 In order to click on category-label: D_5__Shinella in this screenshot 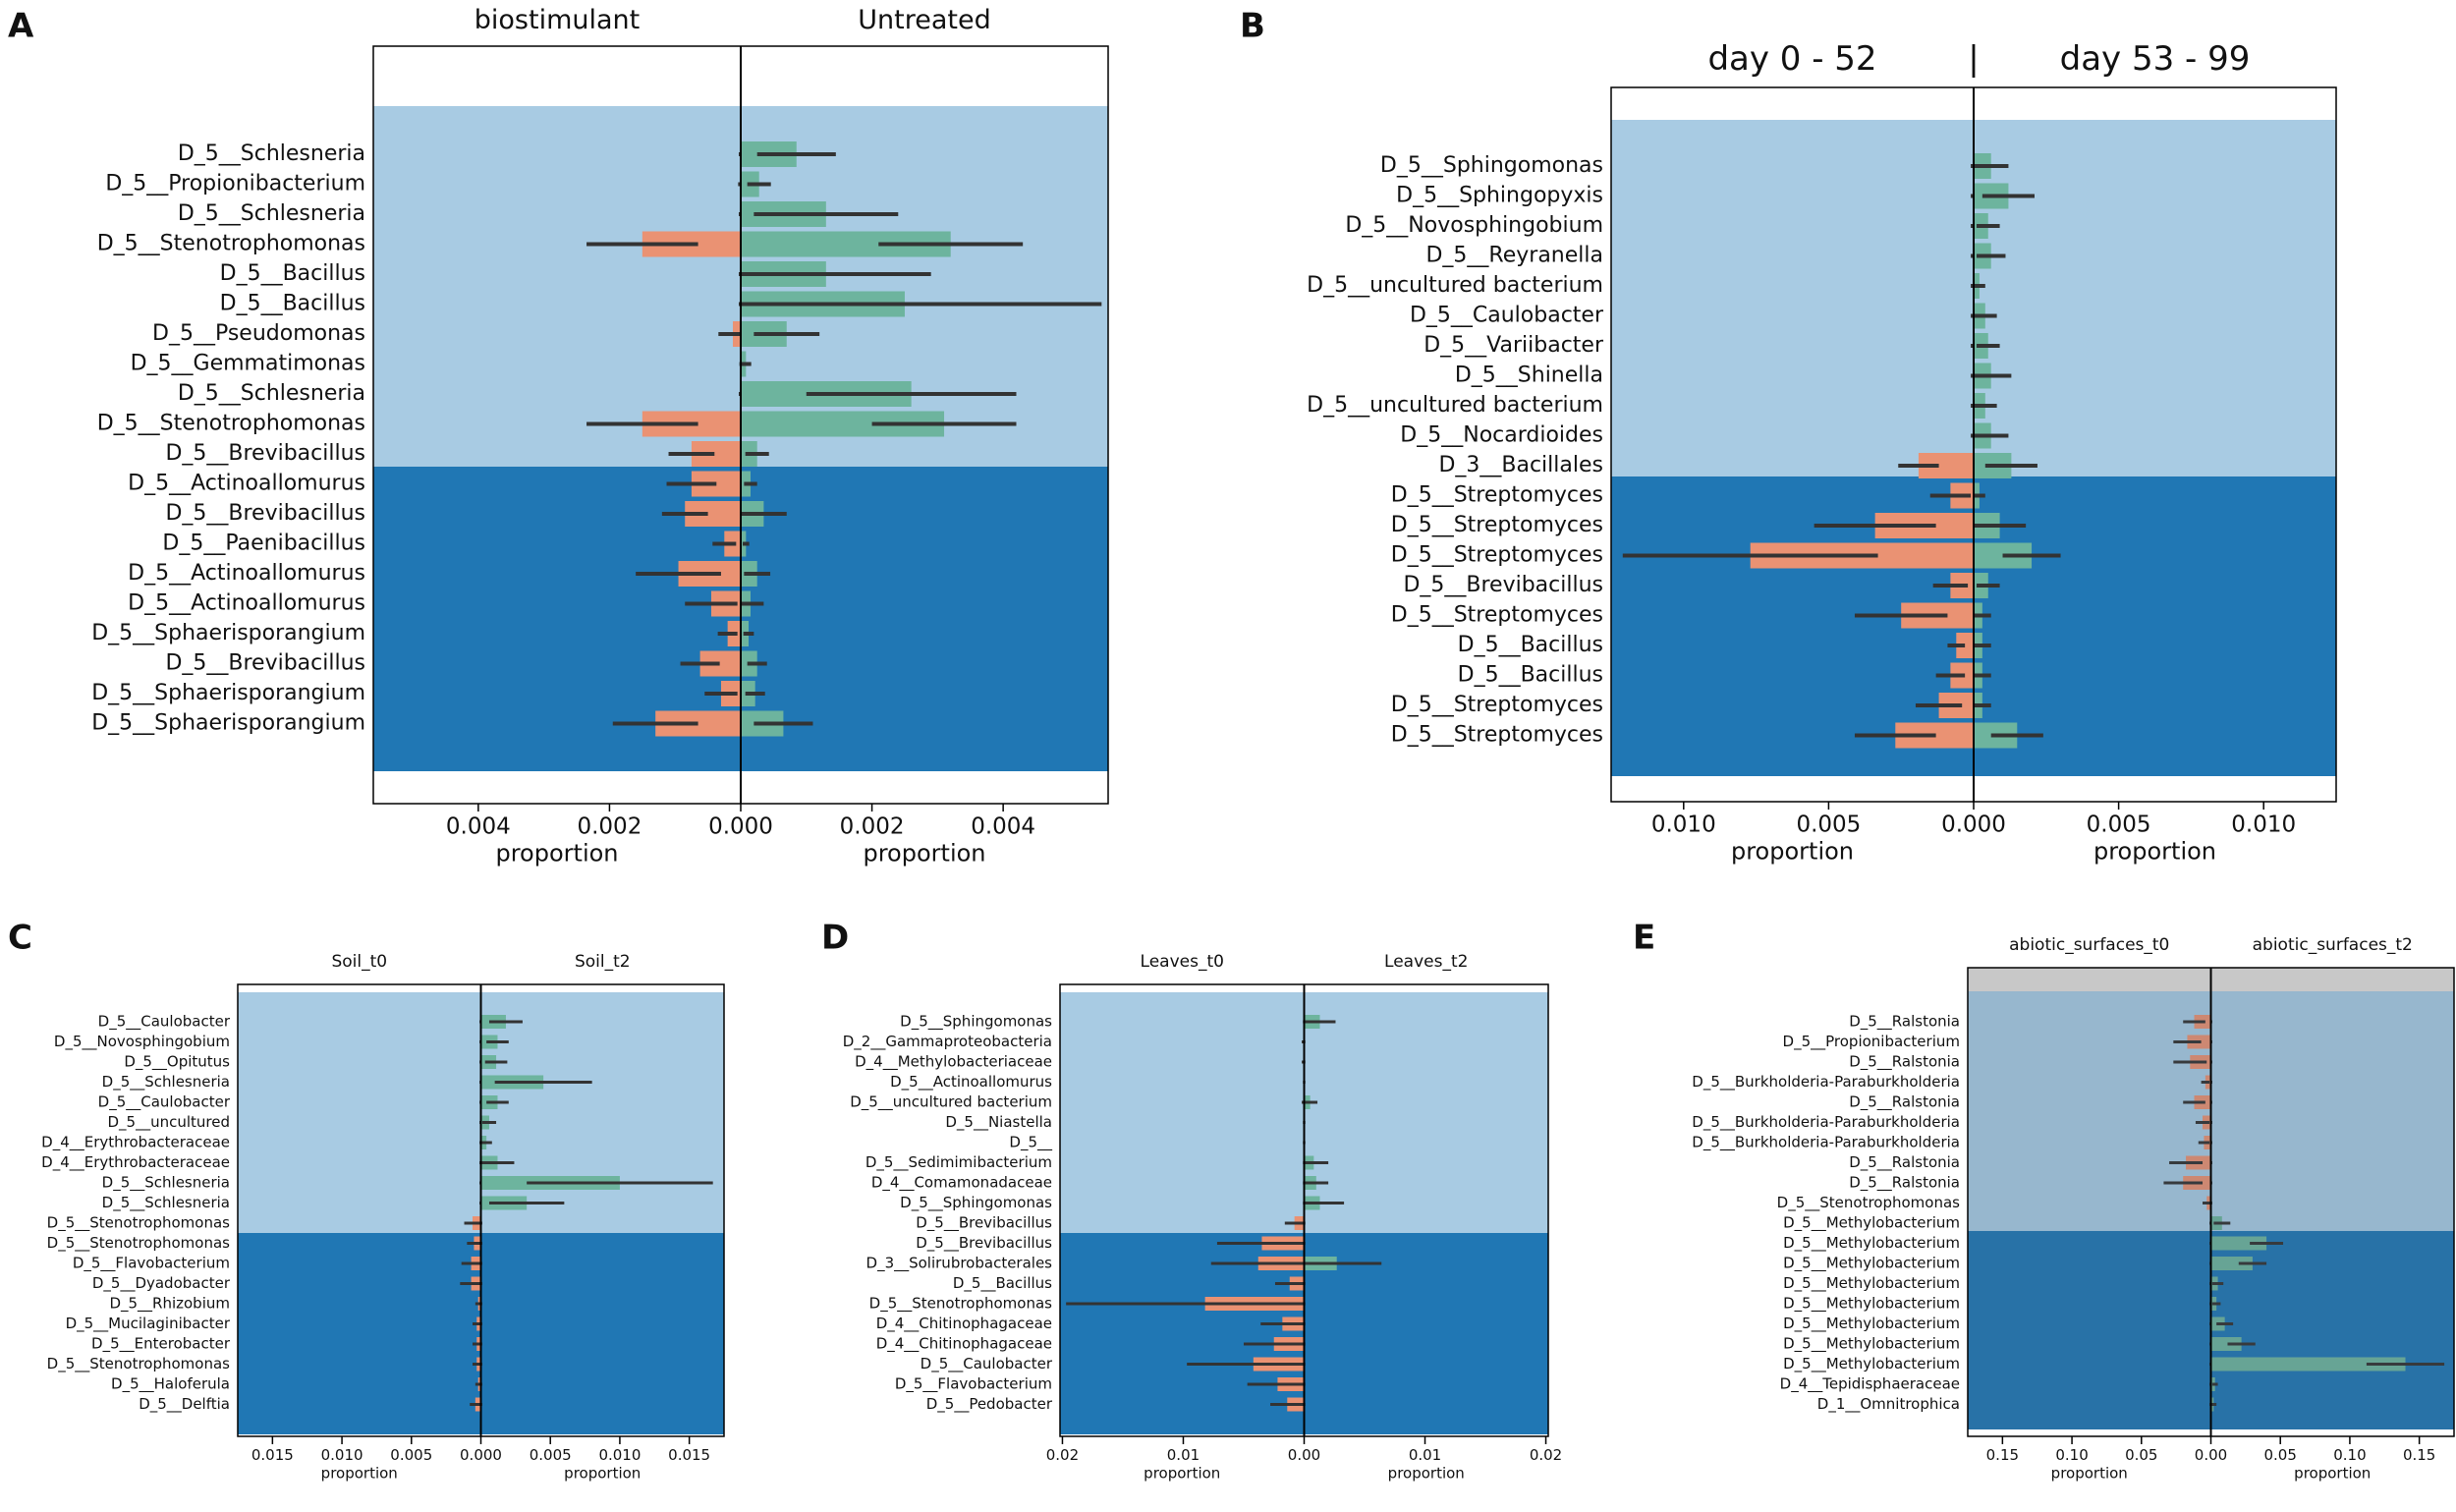, I will do `click(1529, 376)`.